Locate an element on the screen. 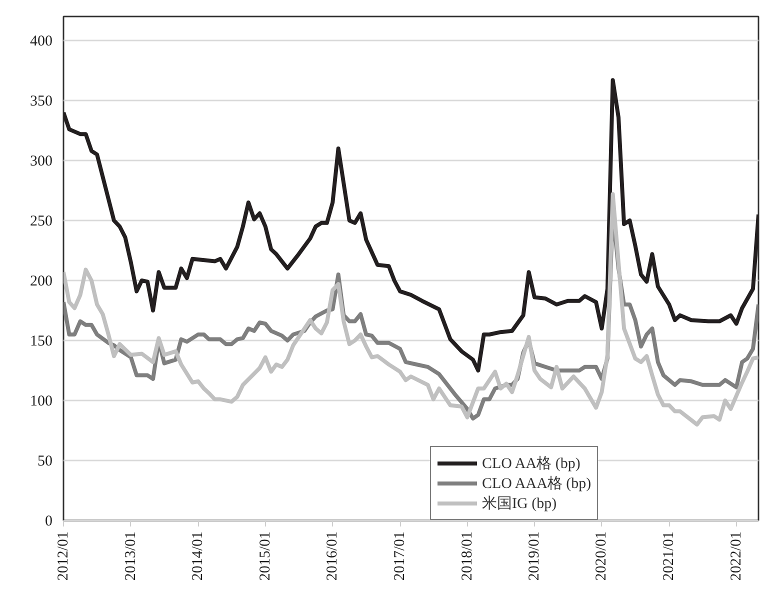 This screenshot has height=615, width=760. y-tick-label: 400 is located at coordinates (41, 42).